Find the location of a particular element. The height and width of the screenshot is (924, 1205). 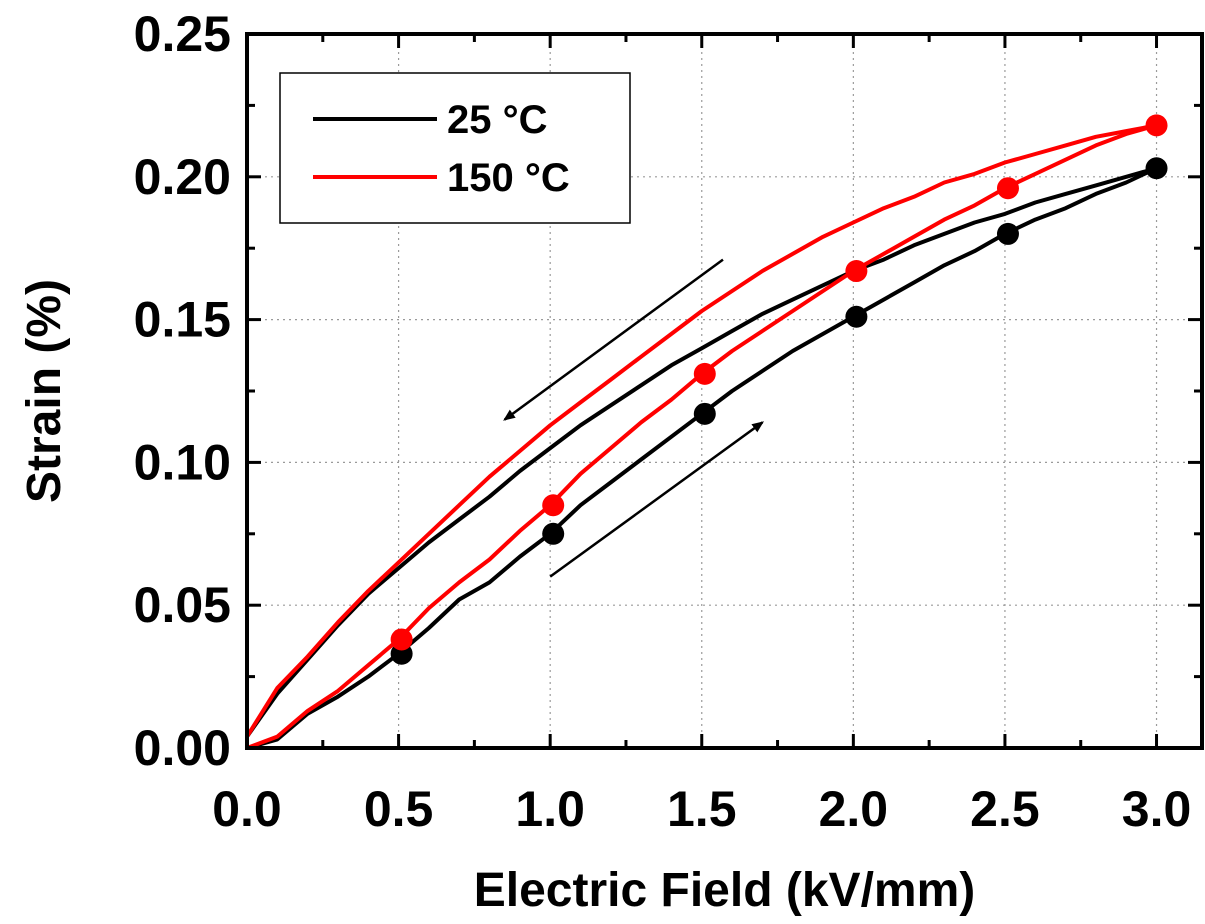

y-tick-label: 0.05 is located at coordinates (182, 605).